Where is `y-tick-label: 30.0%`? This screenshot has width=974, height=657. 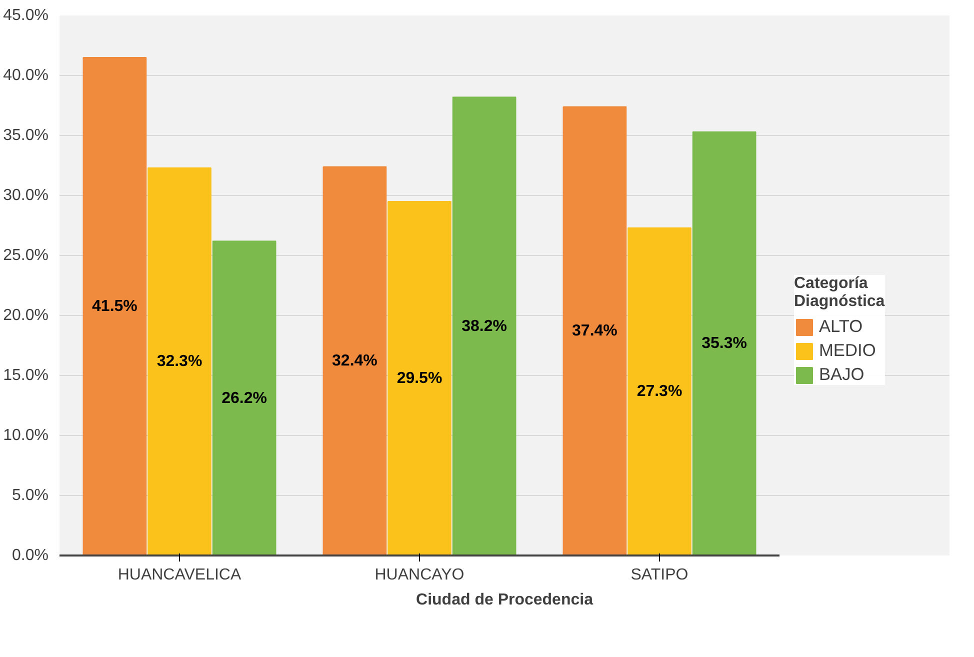 y-tick-label: 30.0% is located at coordinates (26, 195).